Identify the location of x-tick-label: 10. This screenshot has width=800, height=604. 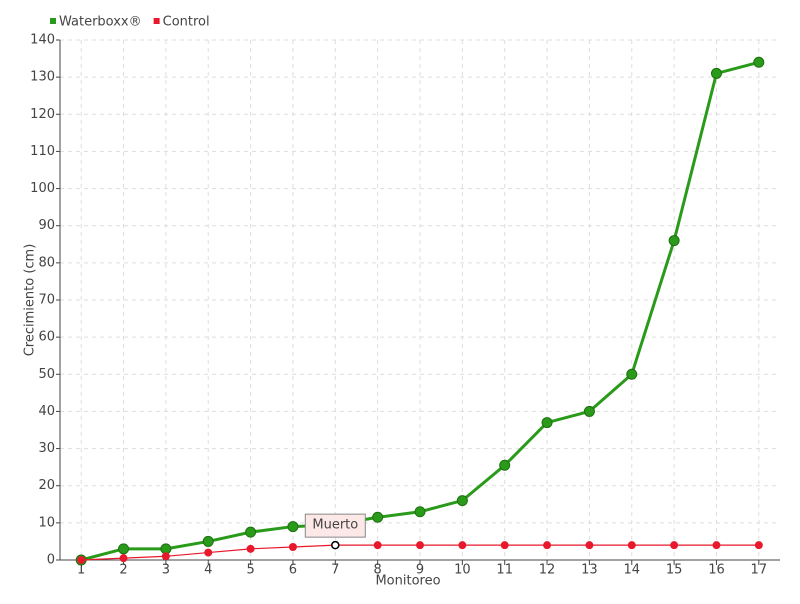
(462, 570).